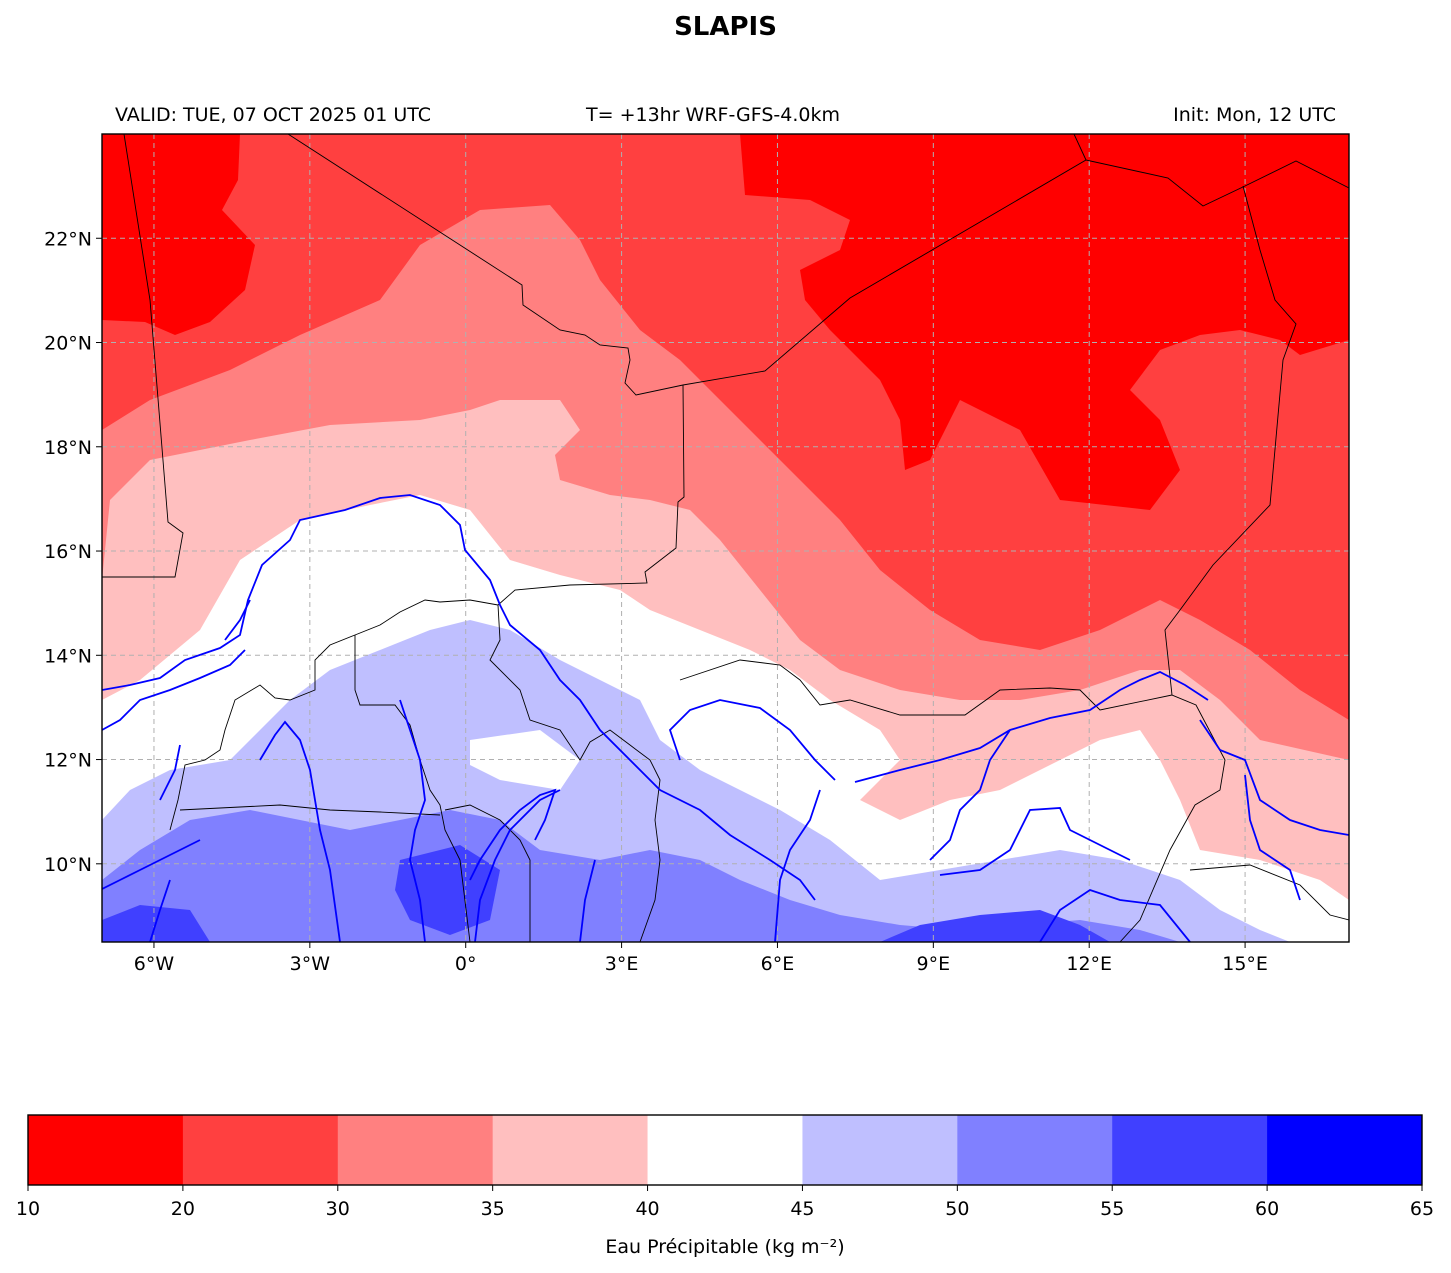 The height and width of the screenshot is (1273, 1451). Describe the element at coordinates (68, 761) in the screenshot. I see `lat-tick-label: 12°N` at that location.